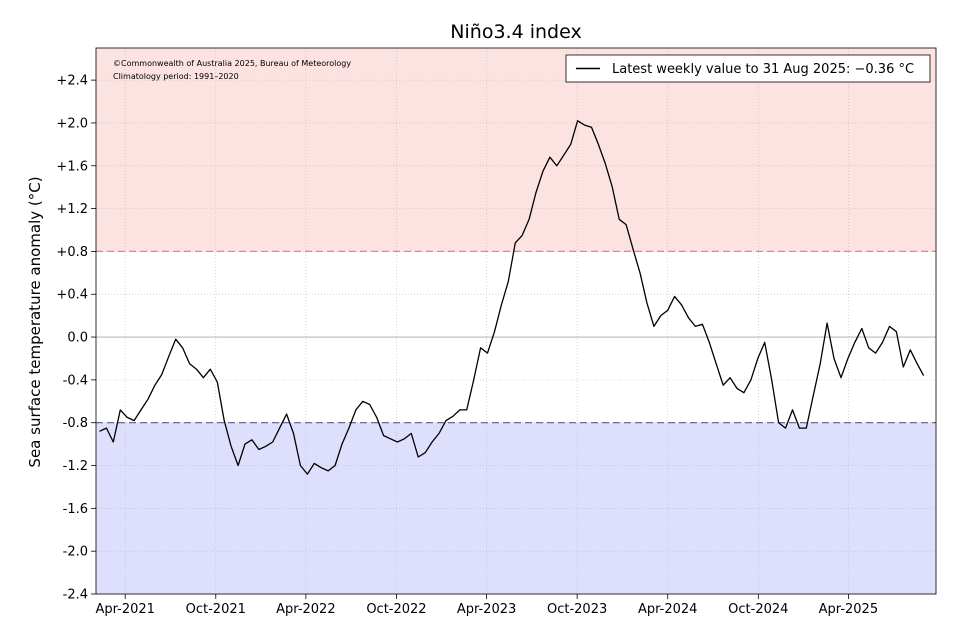  Describe the element at coordinates (216, 609) in the screenshot. I see `x-tick-label: Oct-2021` at that location.